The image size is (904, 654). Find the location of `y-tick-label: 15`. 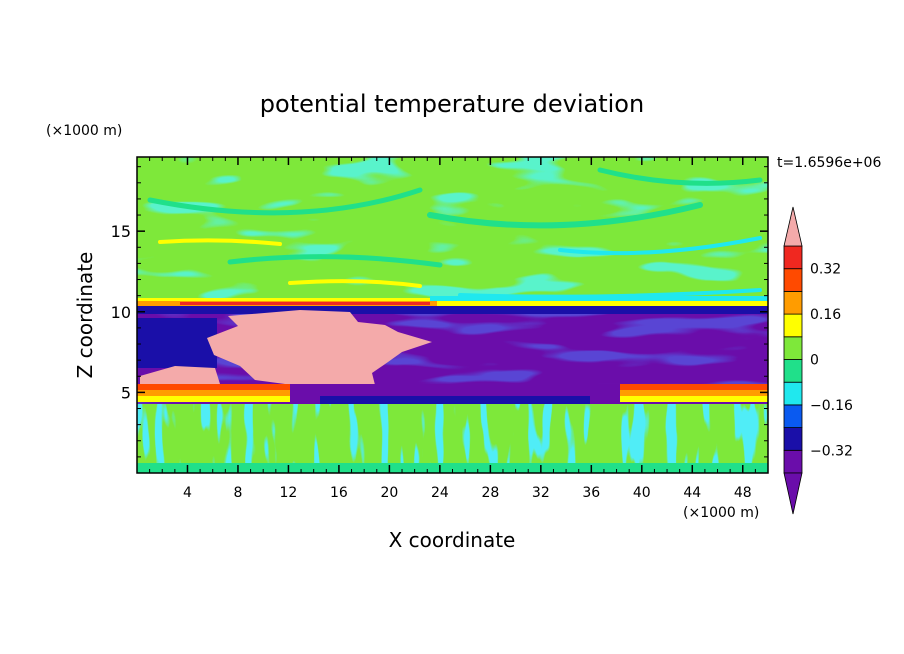

y-tick-label: 15 is located at coordinates (121, 231).